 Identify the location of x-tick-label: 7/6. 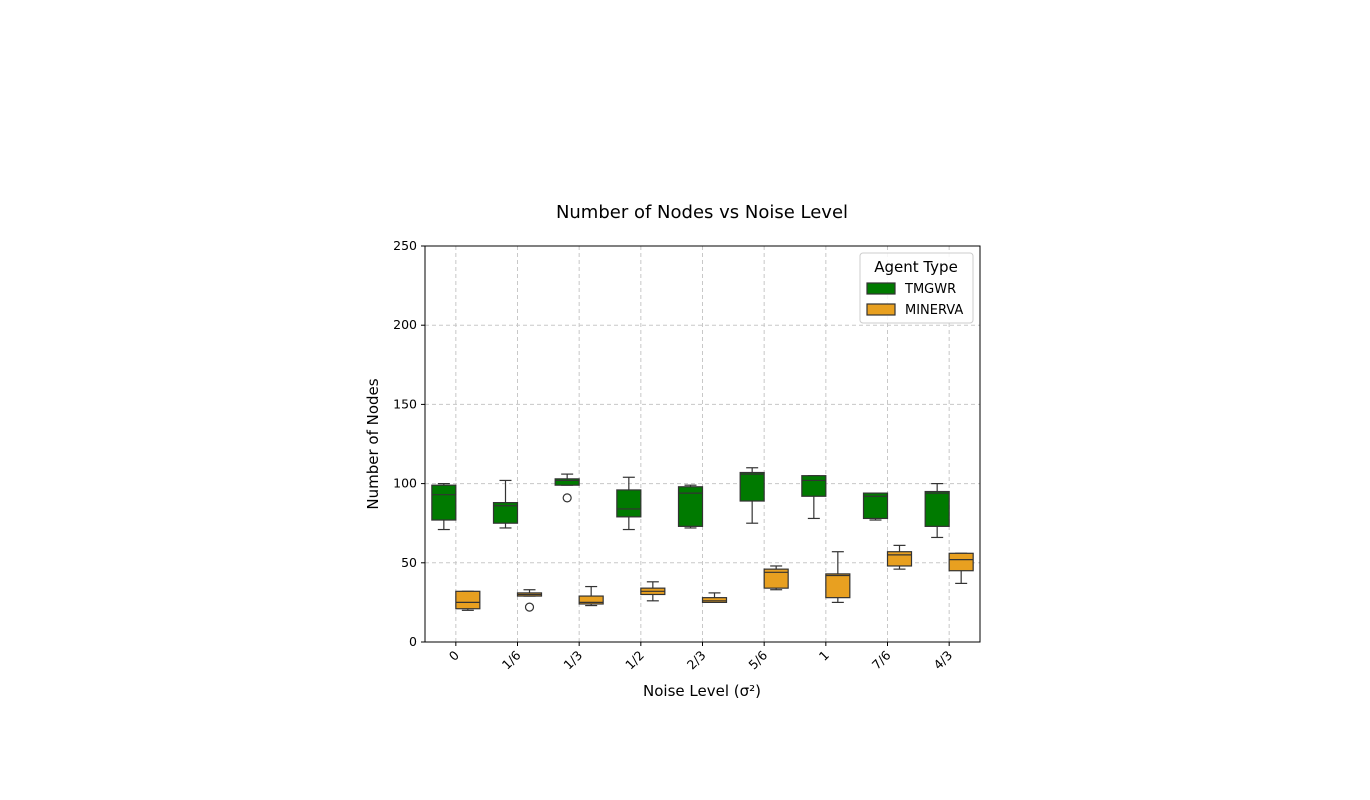
(881, 659).